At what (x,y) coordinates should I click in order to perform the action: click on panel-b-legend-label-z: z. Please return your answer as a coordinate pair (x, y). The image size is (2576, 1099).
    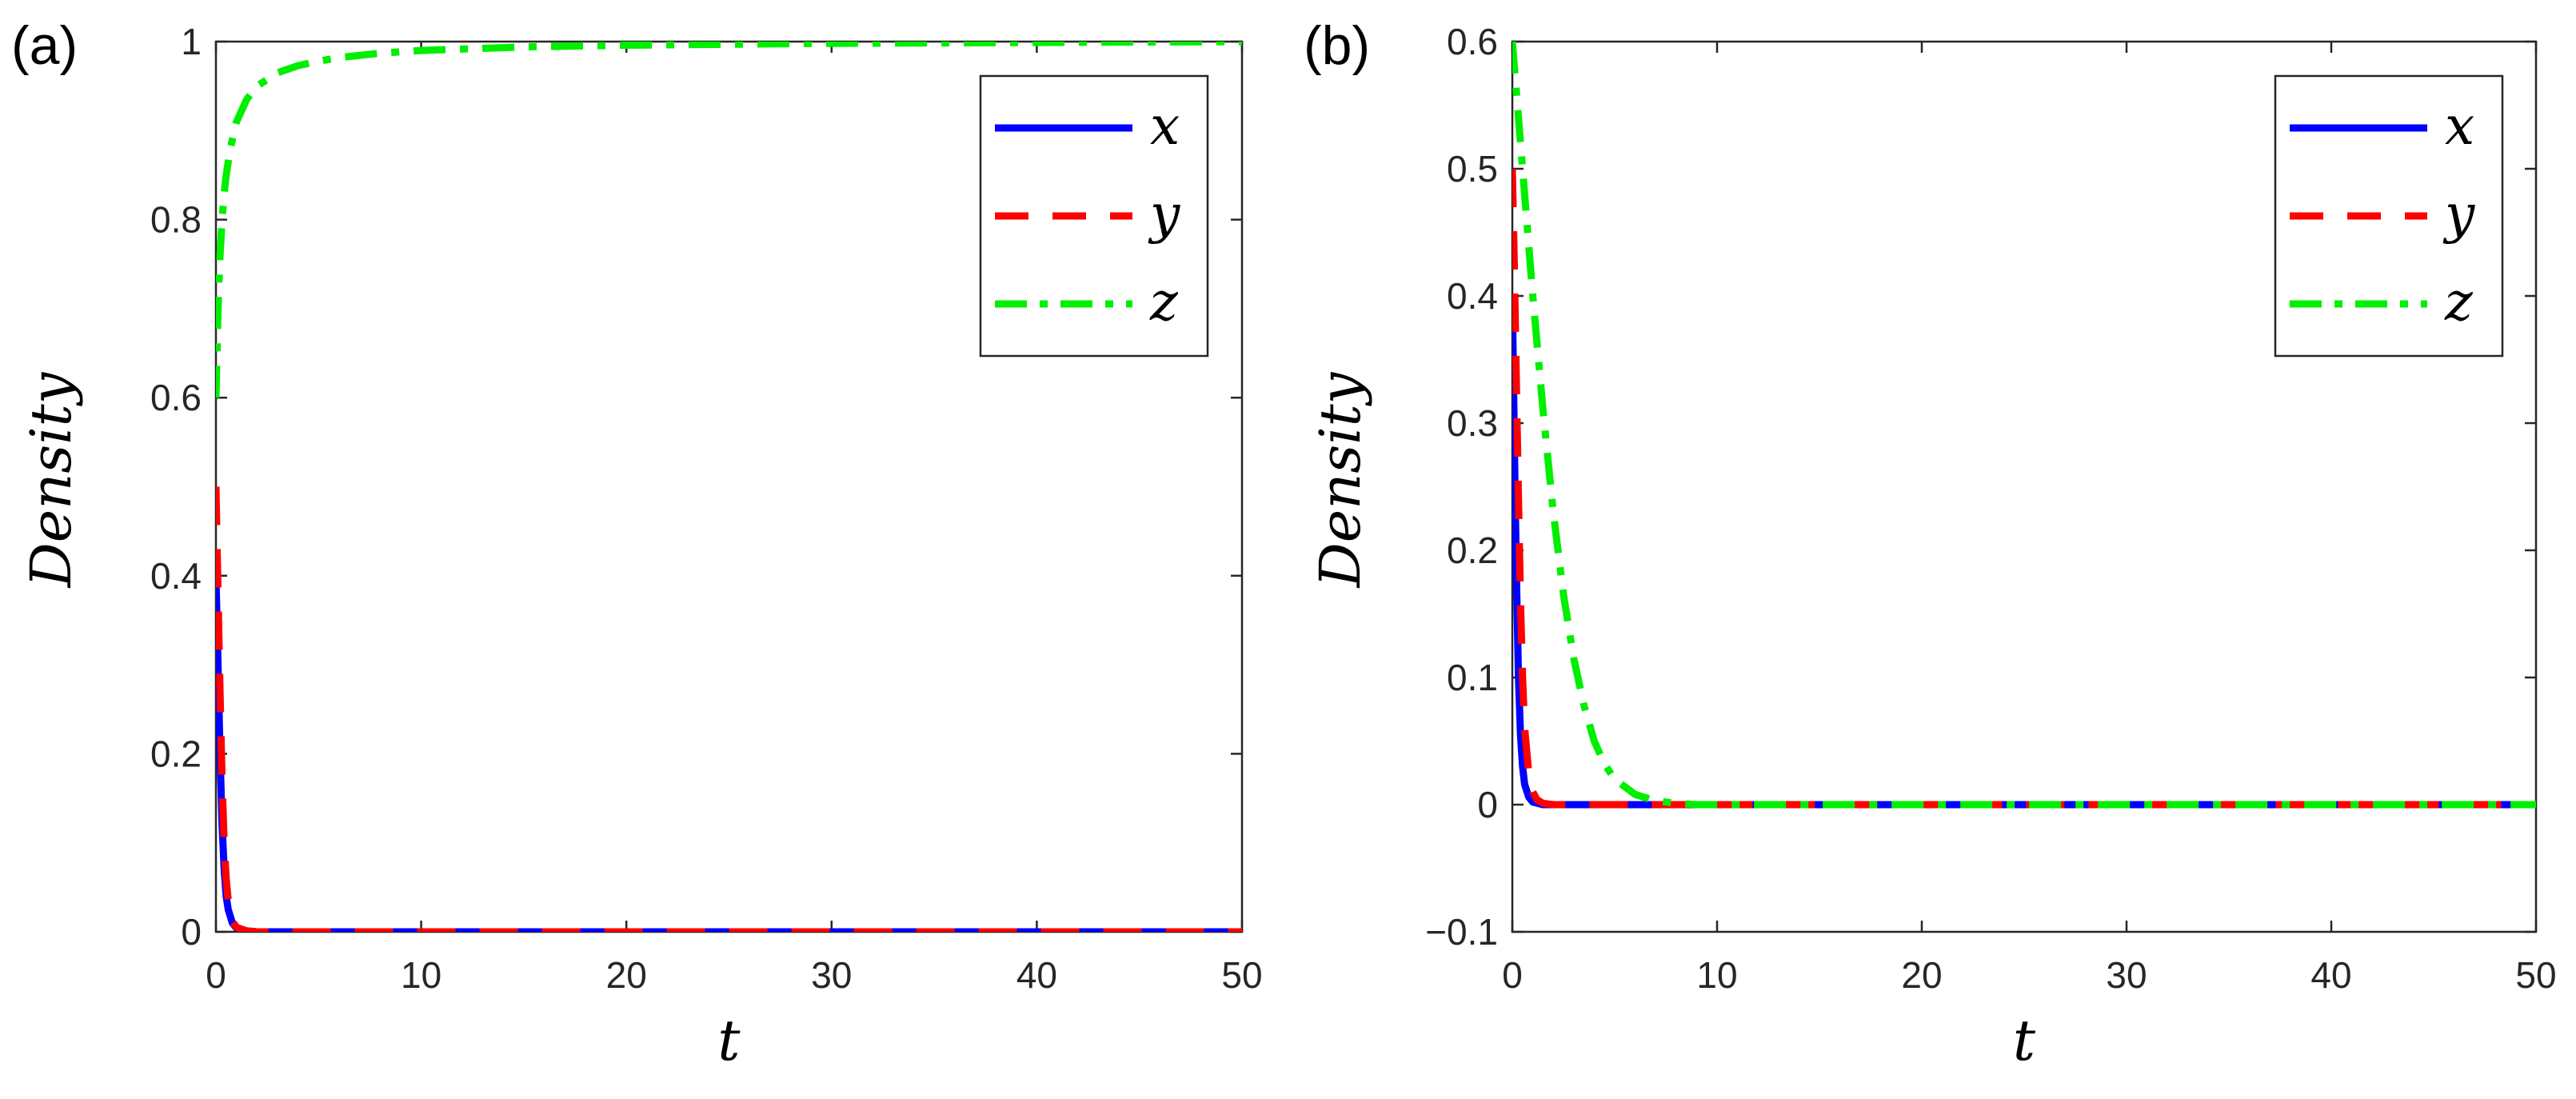
    Looking at the image, I should click on (2459, 302).